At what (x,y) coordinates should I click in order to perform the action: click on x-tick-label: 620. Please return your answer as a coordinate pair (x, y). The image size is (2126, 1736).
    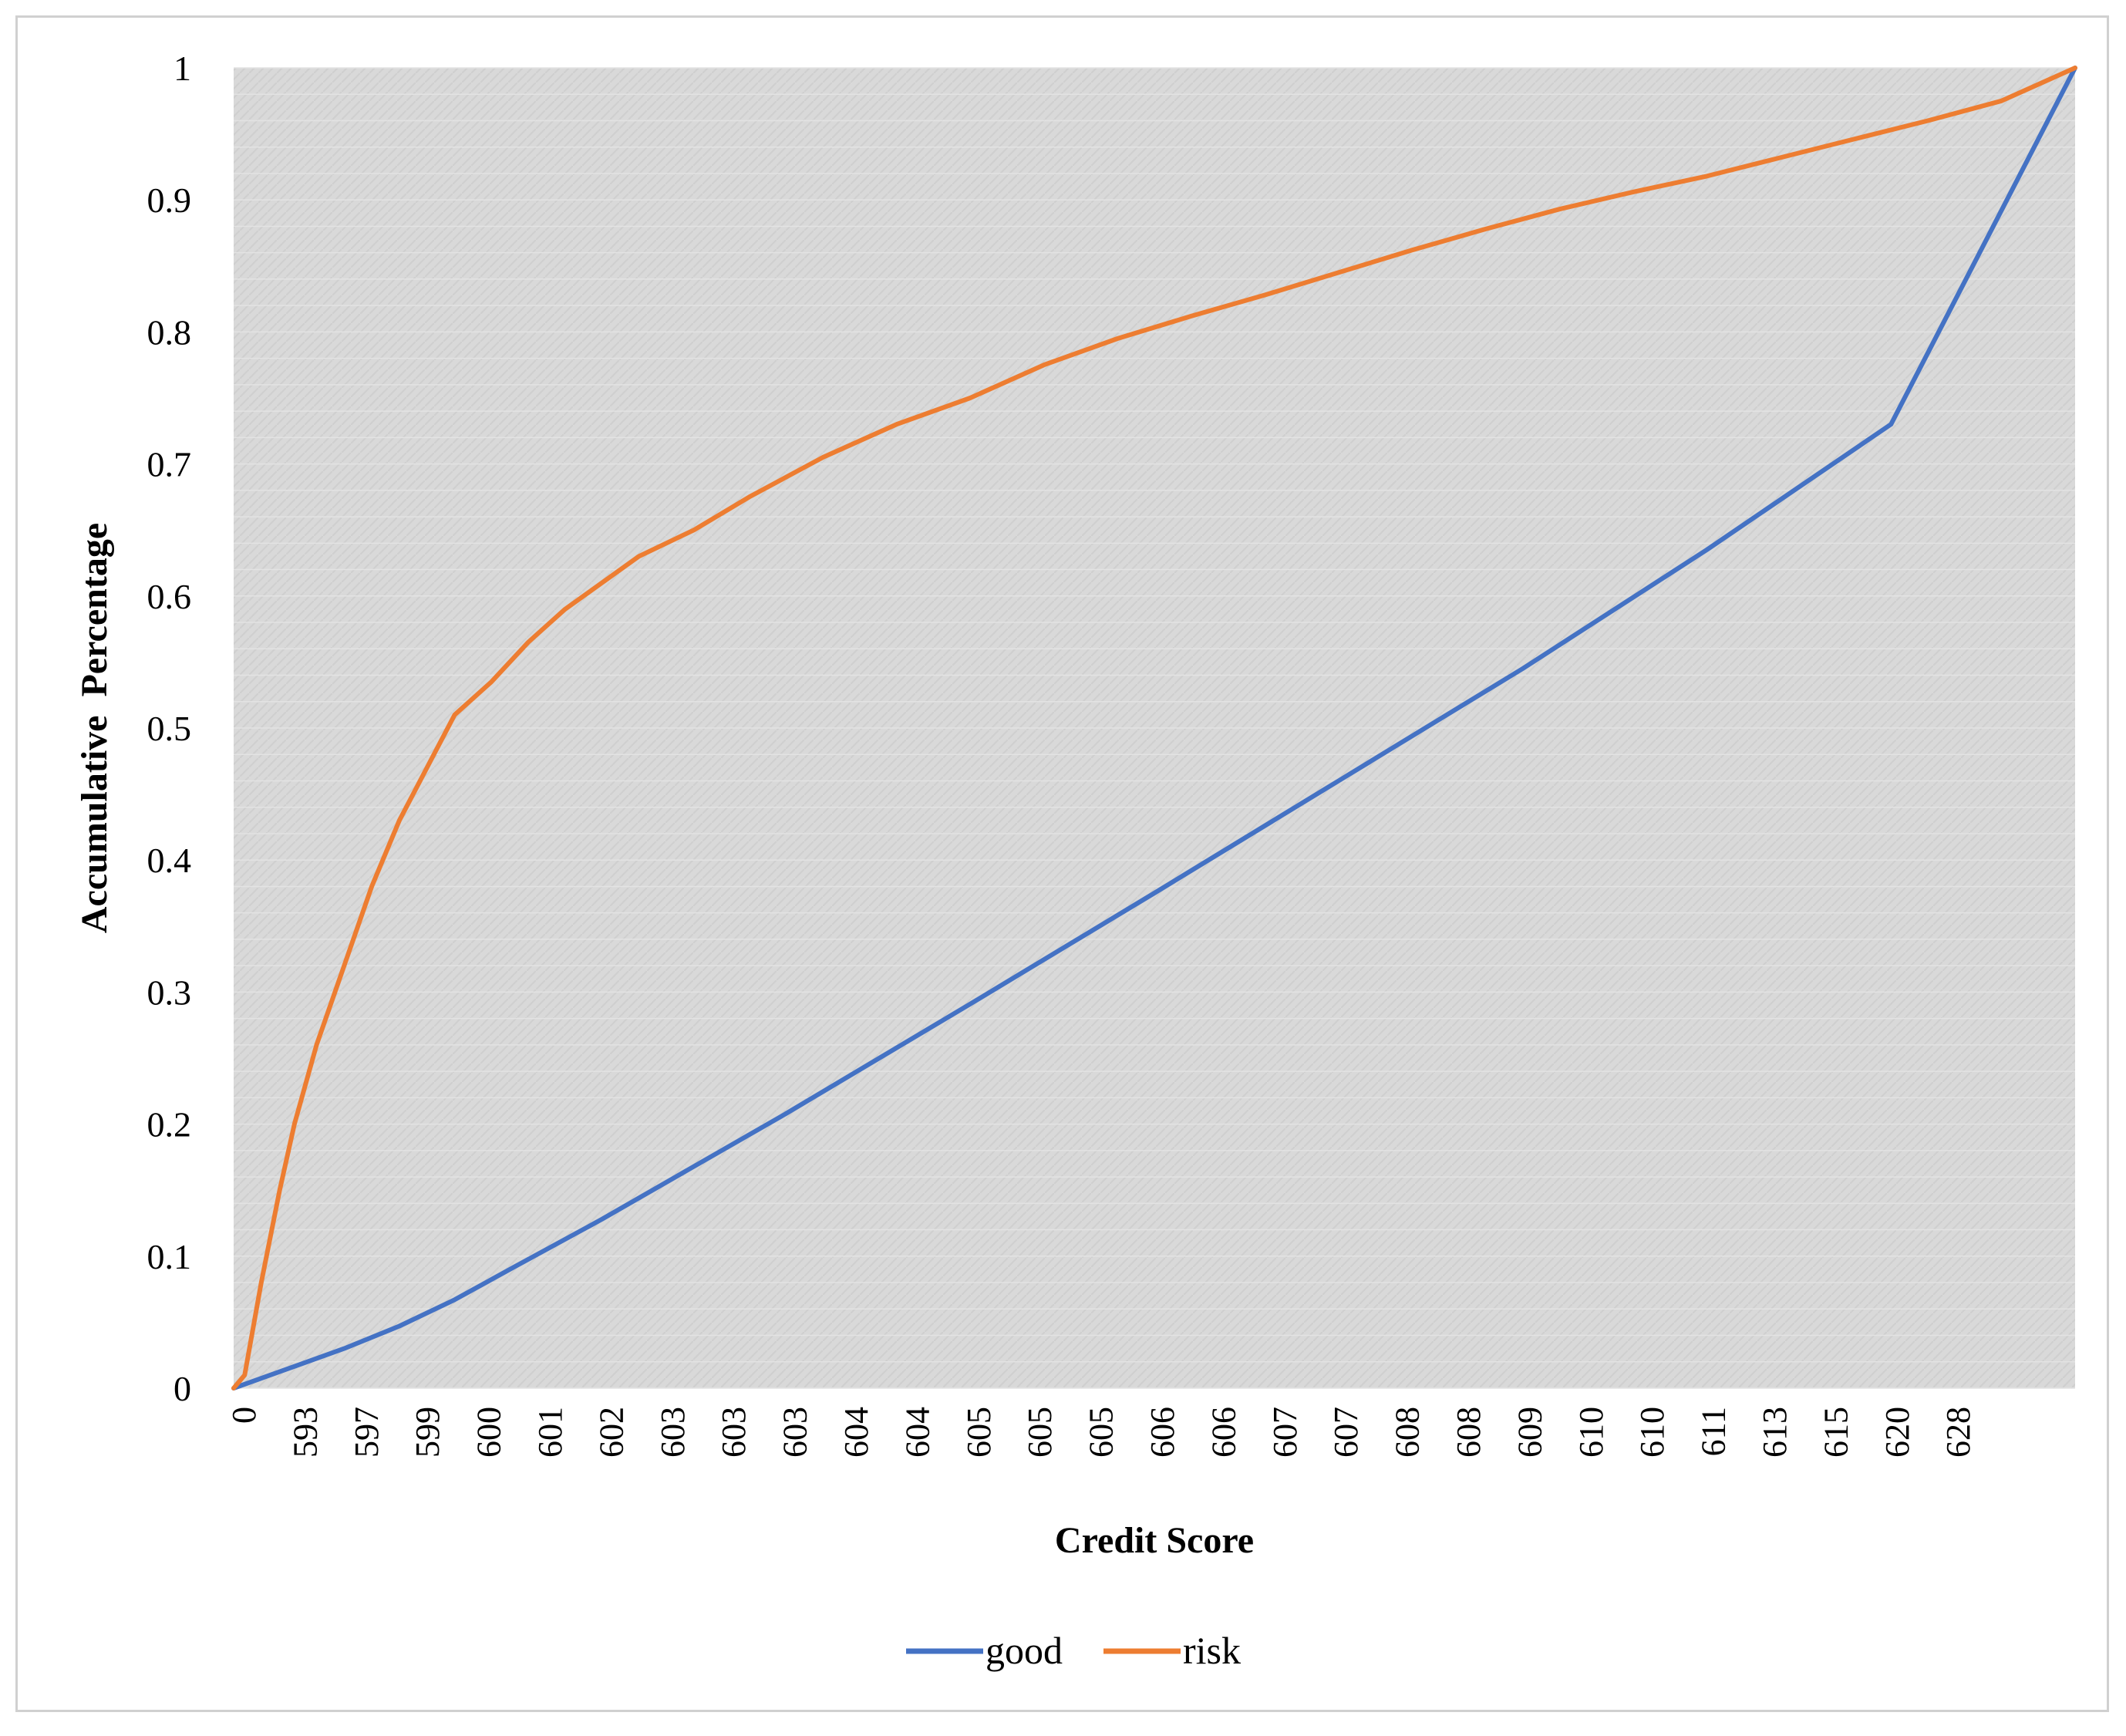
    Looking at the image, I should click on (1897, 1433).